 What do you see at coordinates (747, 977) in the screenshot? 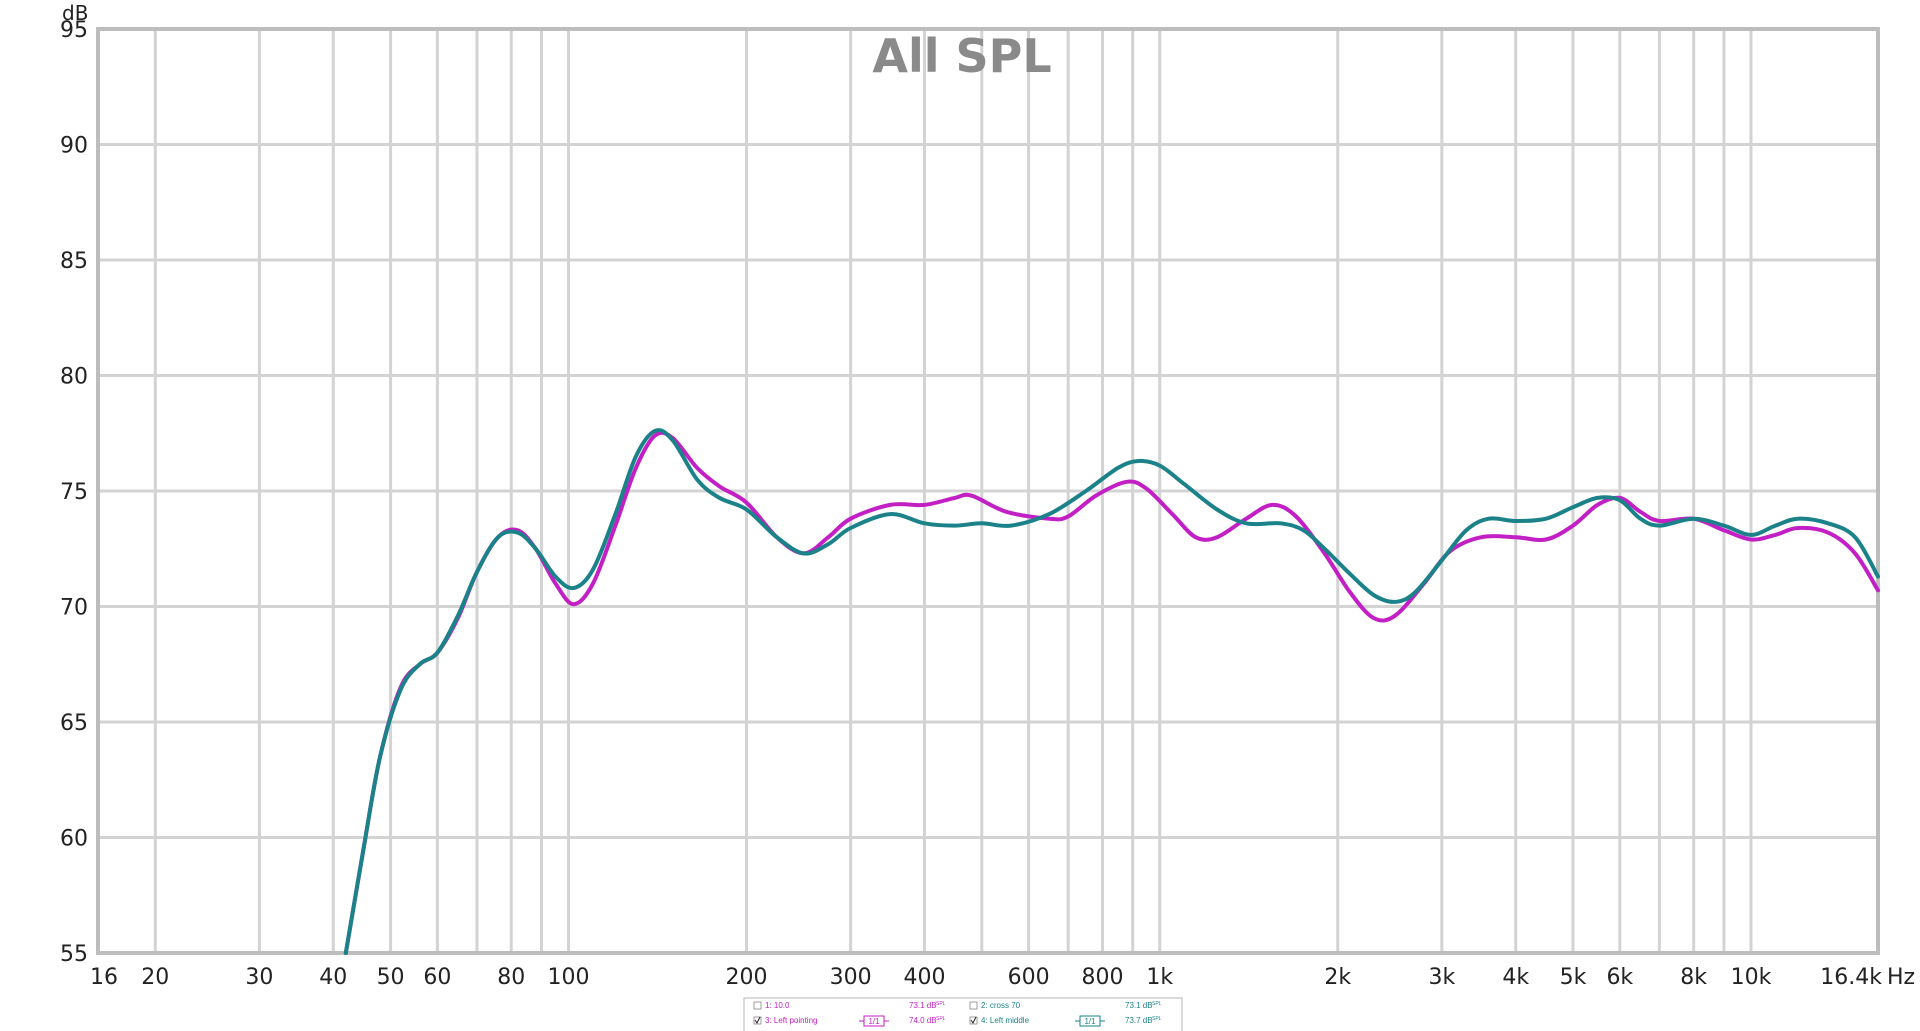
I see `x-tick-label: 200` at bounding box center [747, 977].